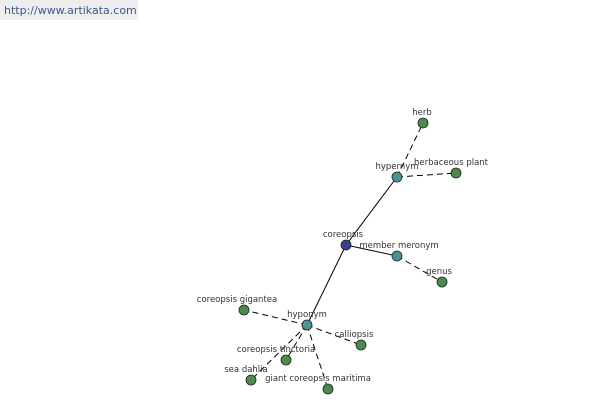  Describe the element at coordinates (318, 379) in the screenshot. I see `node-label: giant coreopsis maritima` at that location.